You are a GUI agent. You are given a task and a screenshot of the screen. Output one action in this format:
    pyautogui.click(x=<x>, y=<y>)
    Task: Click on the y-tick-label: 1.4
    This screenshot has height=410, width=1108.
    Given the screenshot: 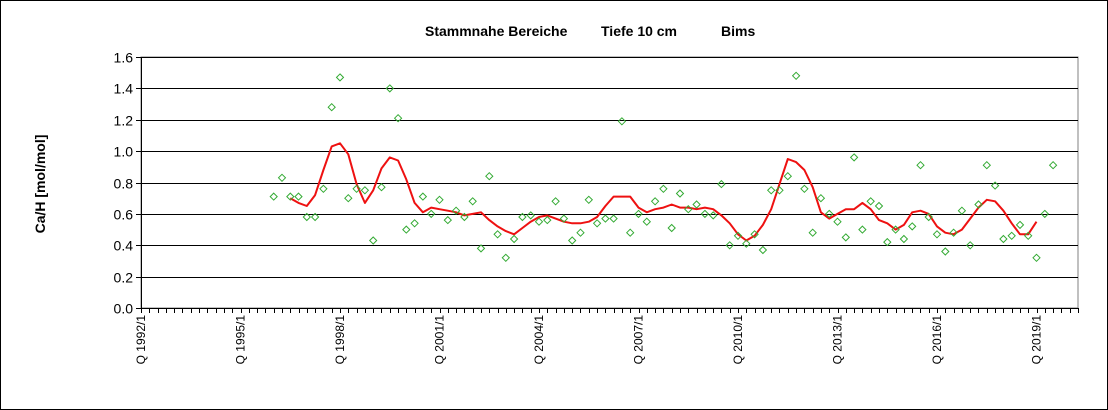 What is the action you would take?
    pyautogui.click(x=124, y=89)
    